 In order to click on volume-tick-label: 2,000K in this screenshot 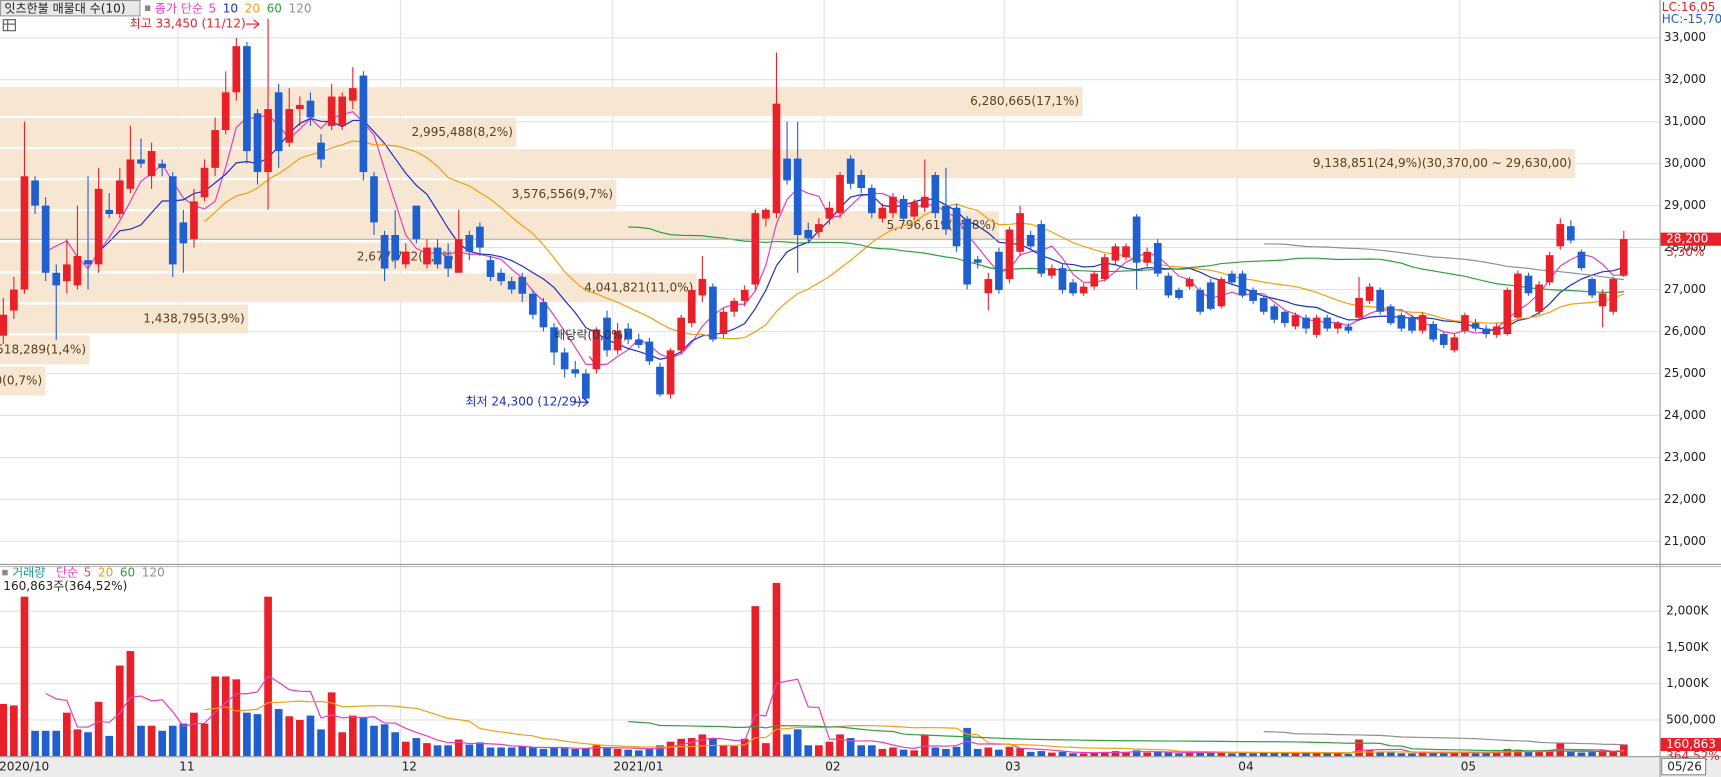, I will do `click(1688, 611)`.